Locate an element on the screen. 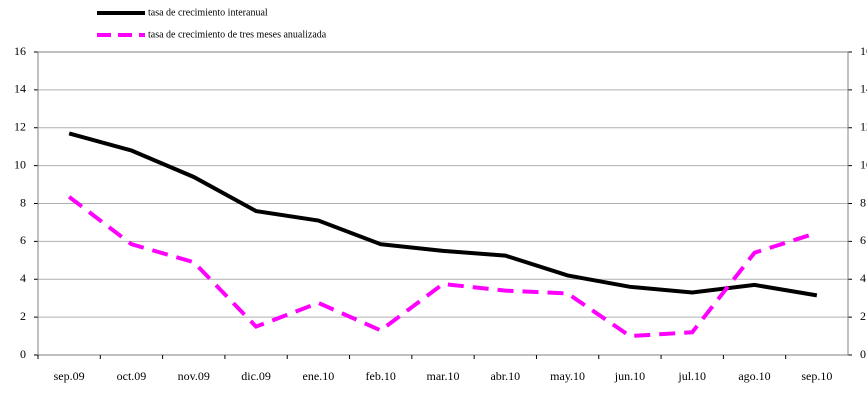  legend-label: tasa de crecimiento interanual is located at coordinates (208, 12).